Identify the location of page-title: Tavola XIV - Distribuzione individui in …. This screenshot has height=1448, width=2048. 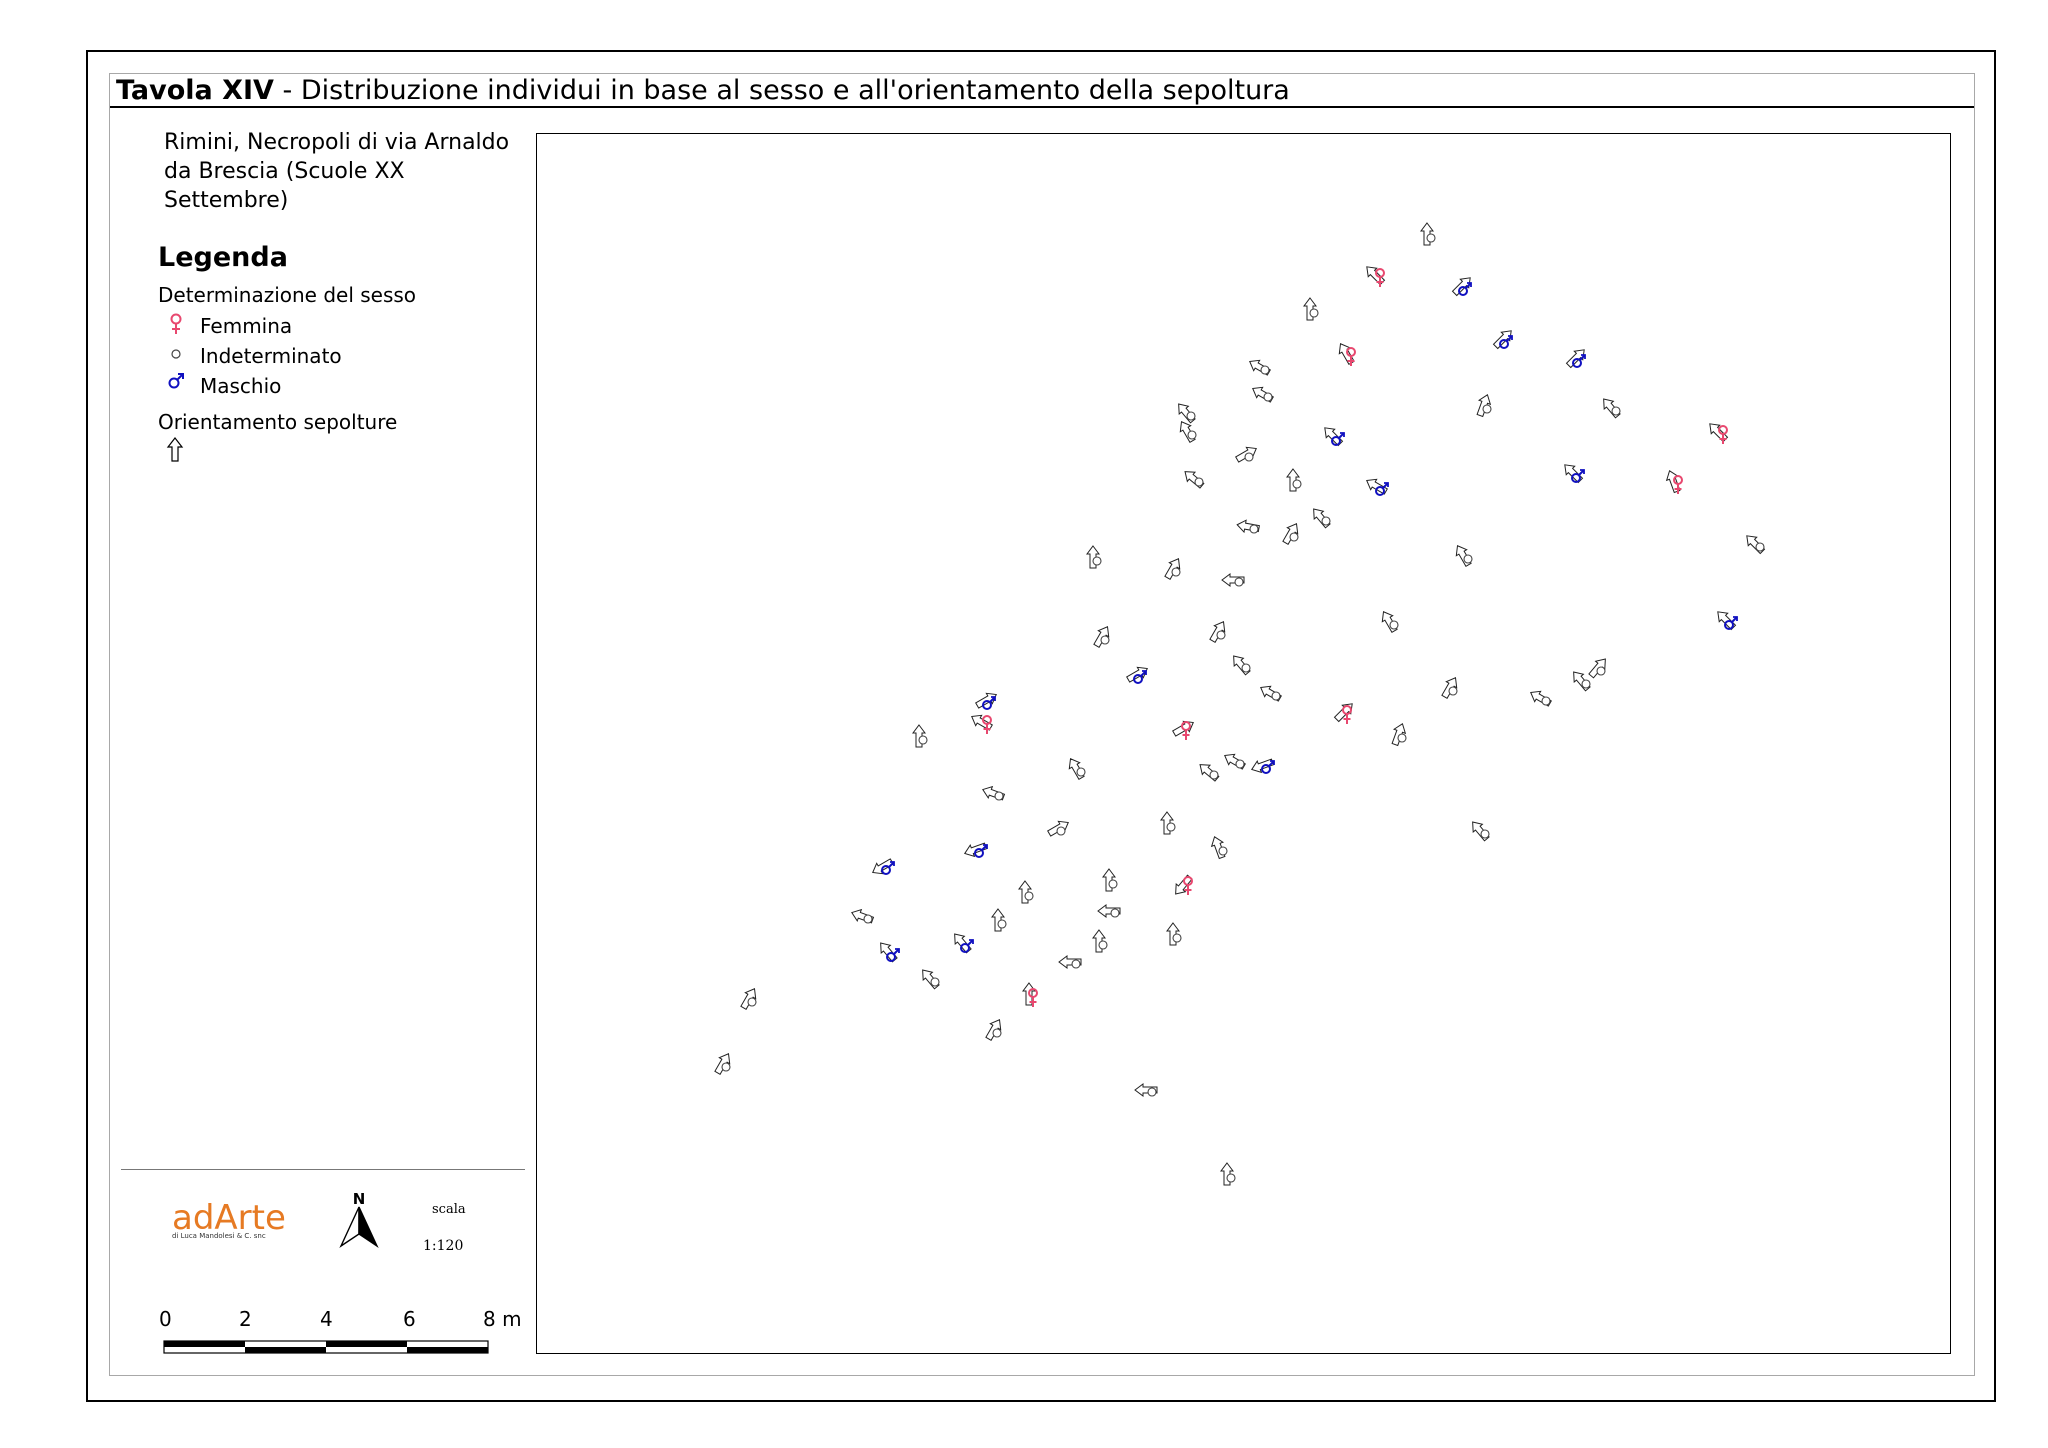
(1042, 91).